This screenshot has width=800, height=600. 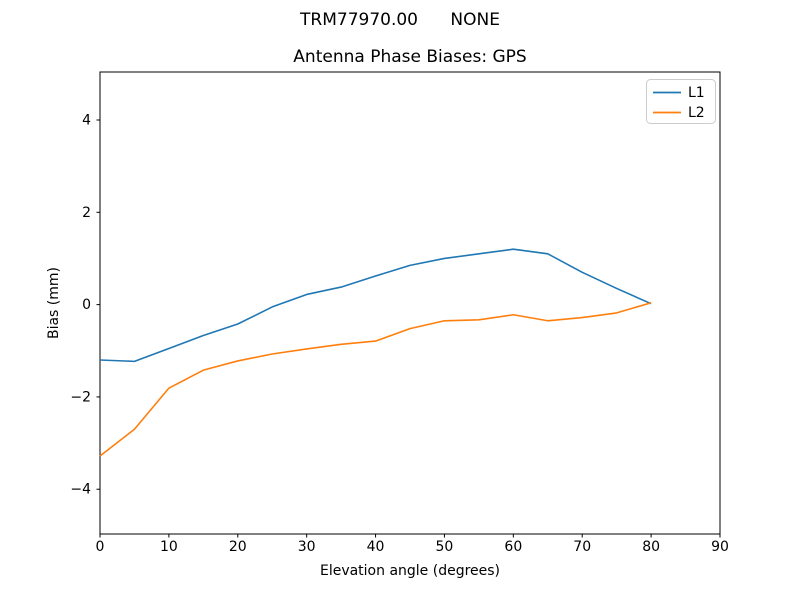 What do you see at coordinates (651, 547) in the screenshot?
I see `x-tick-label: 80` at bounding box center [651, 547].